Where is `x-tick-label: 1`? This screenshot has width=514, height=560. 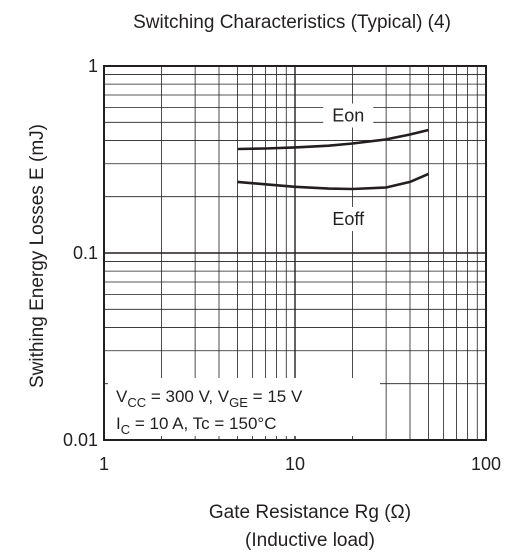
x-tick-label: 1 is located at coordinates (104, 464).